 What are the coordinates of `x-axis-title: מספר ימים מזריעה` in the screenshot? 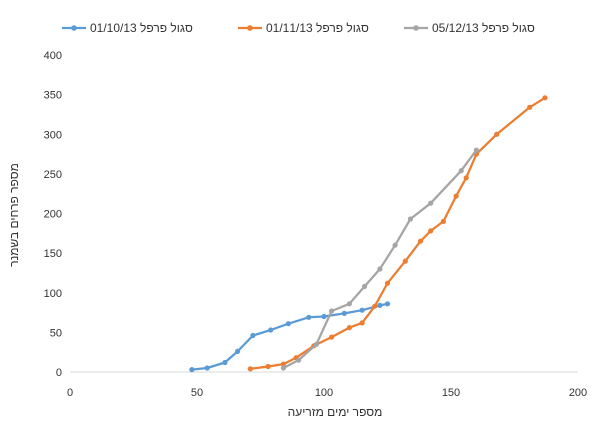 It's located at (335, 412).